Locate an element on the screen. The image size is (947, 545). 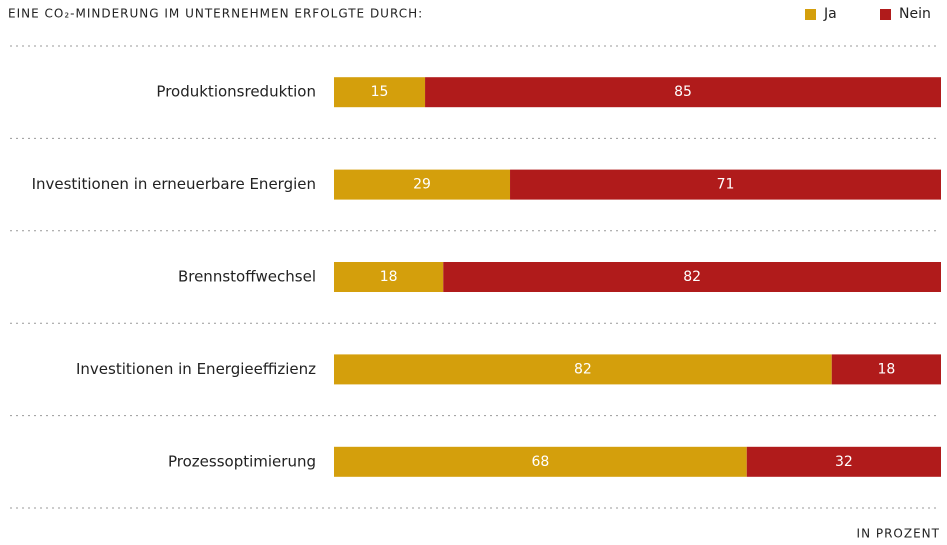
unit-label: IN PROZENT is located at coordinates (898, 534).